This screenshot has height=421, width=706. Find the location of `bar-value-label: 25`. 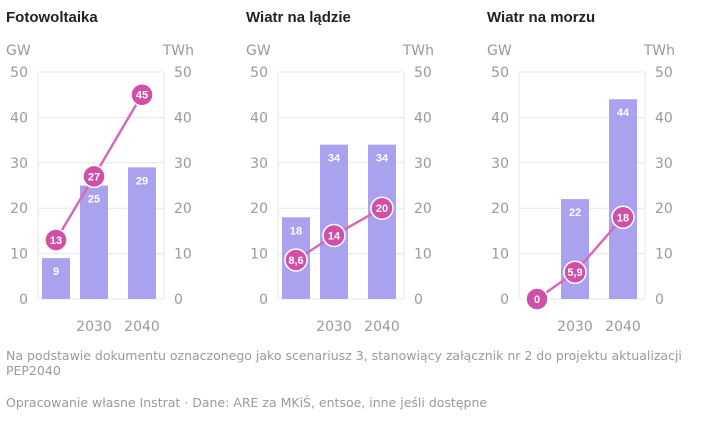

bar-value-label: 25 is located at coordinates (94, 200).